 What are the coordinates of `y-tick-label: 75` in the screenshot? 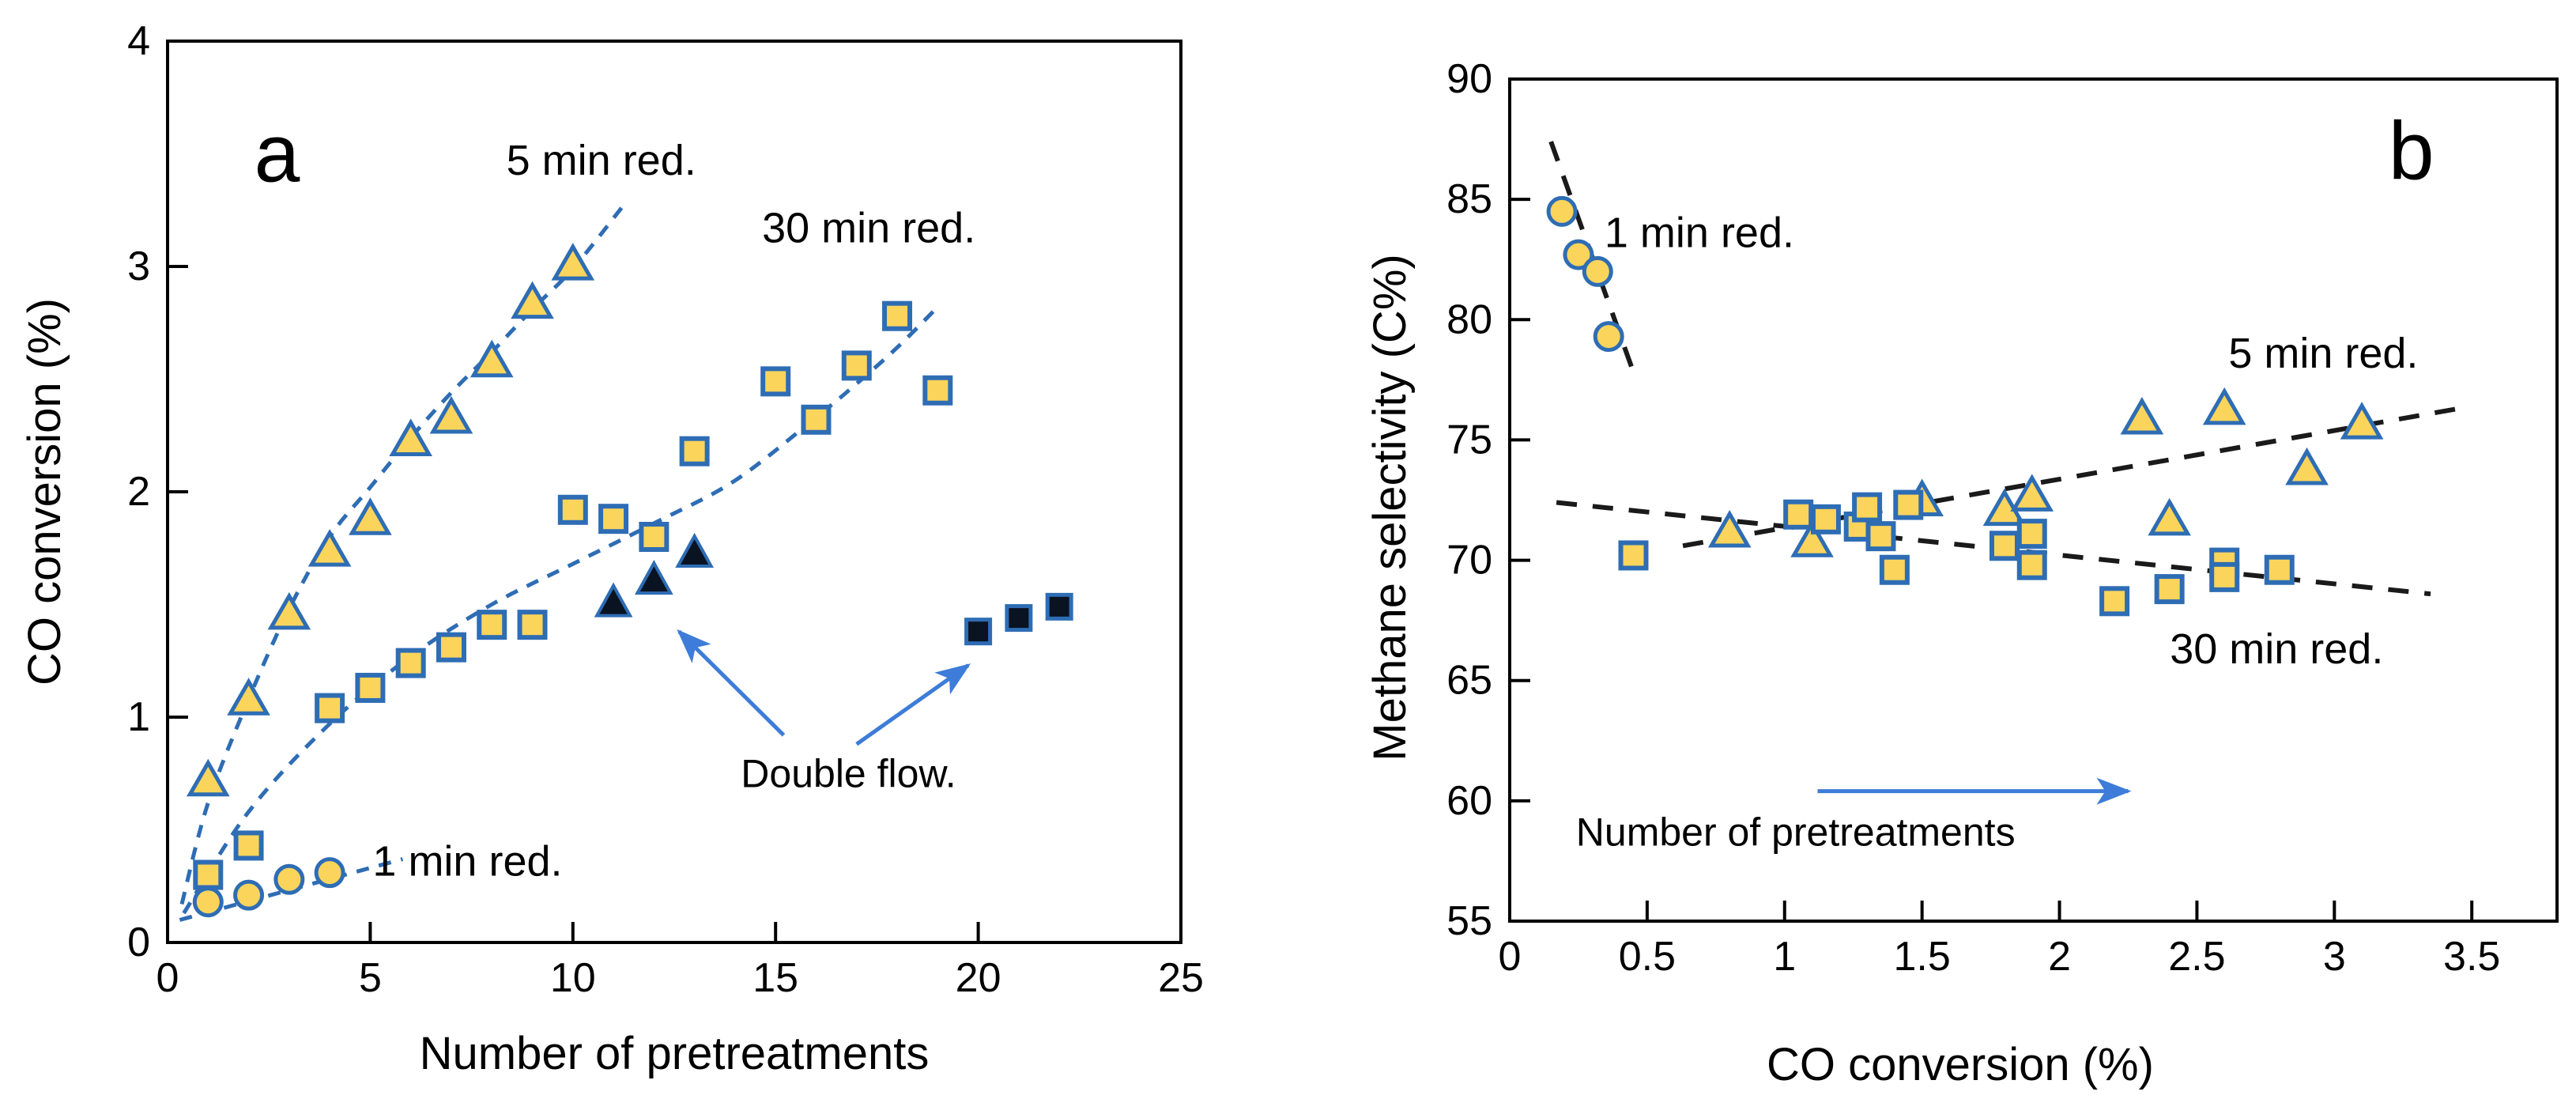 It's located at (1469, 440).